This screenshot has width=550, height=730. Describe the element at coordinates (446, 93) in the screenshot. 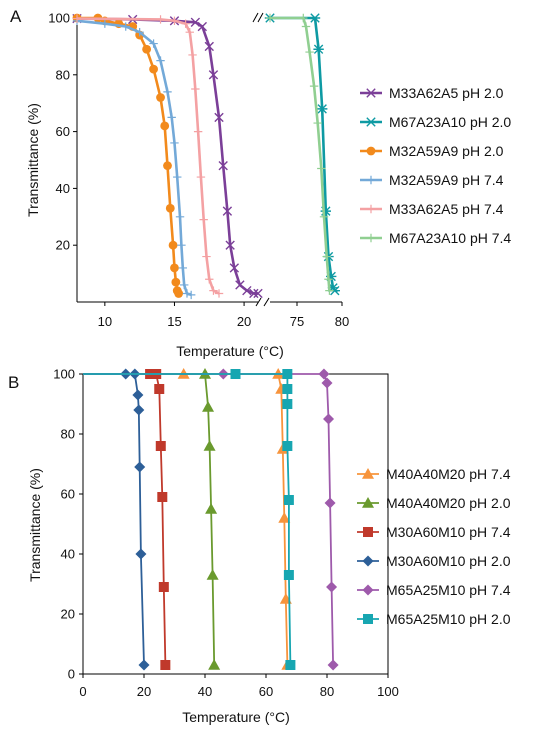

I see `legend-label-a: M33A62A5 pH 2.0` at that location.